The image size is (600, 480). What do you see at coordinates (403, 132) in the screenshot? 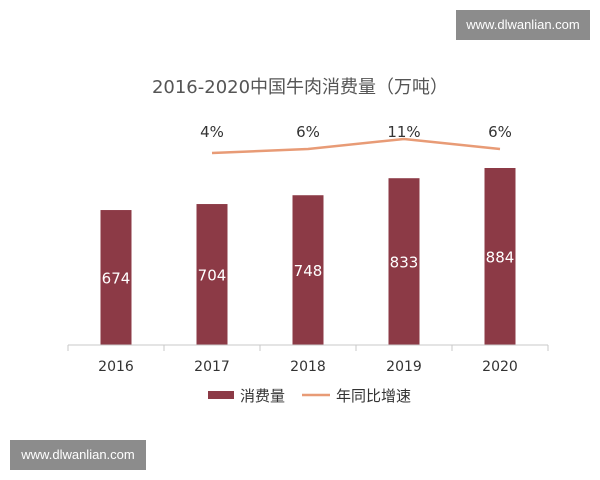
I see `growth-label-2019: 11%` at bounding box center [403, 132].